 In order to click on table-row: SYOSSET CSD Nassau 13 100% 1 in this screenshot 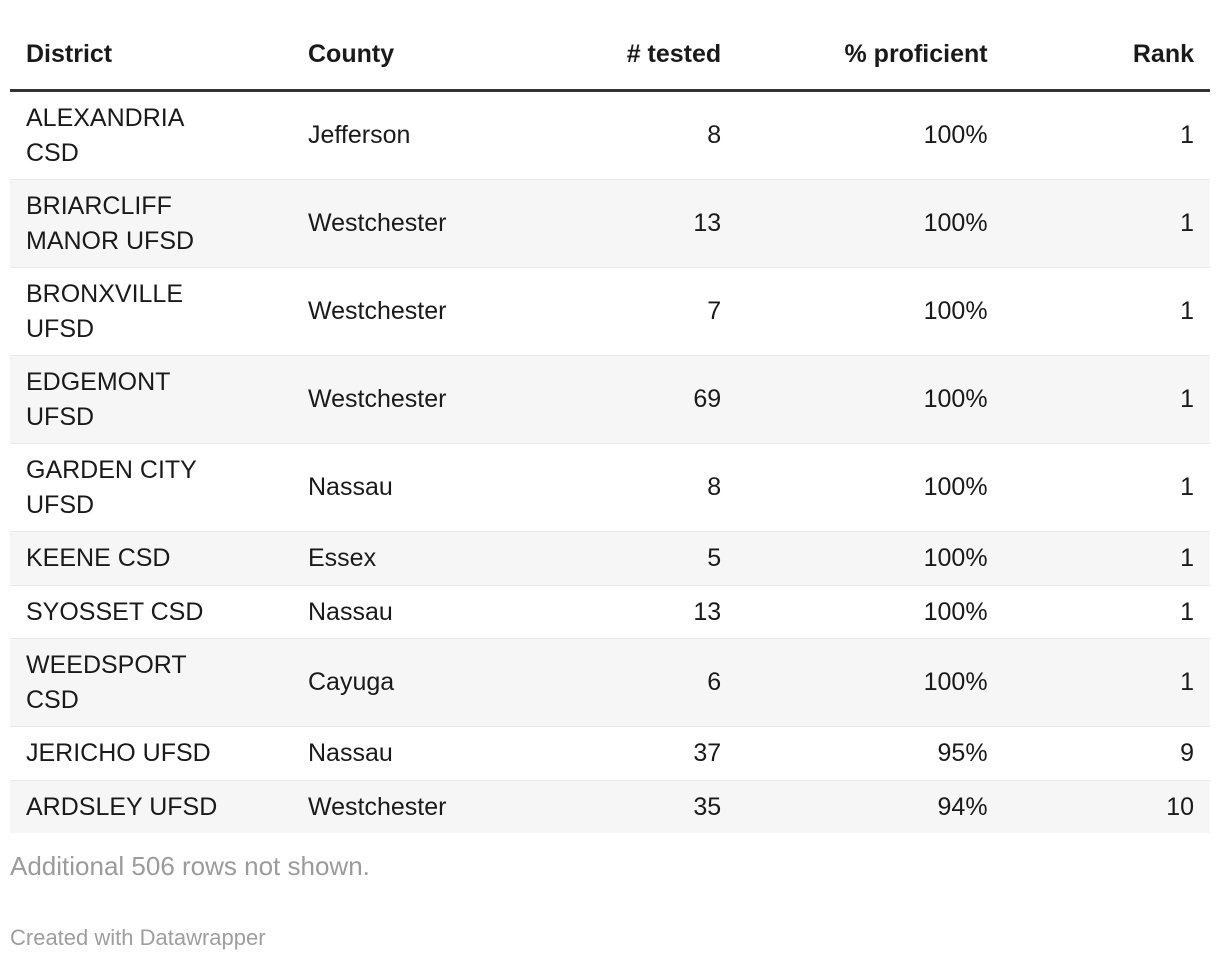, I will do `click(610, 611)`.